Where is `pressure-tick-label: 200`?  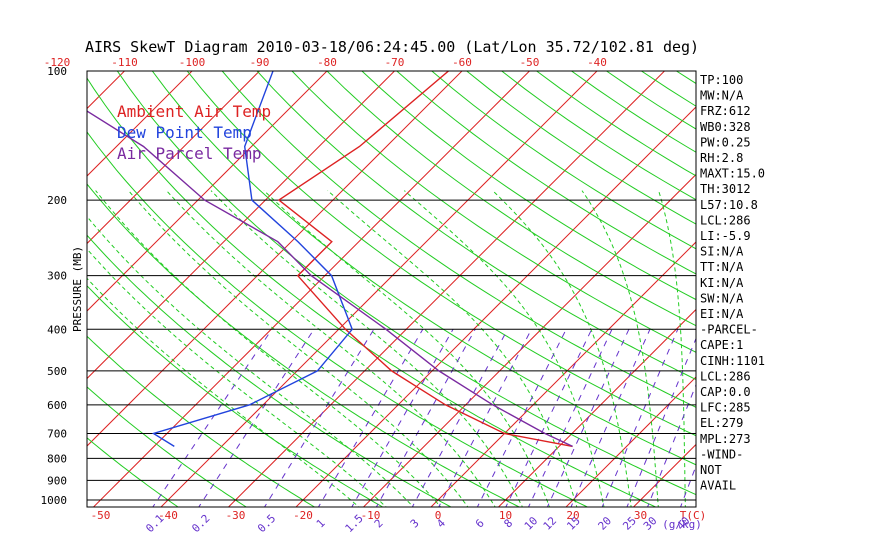
pressure-tick-label: 200 is located at coordinates (57, 200).